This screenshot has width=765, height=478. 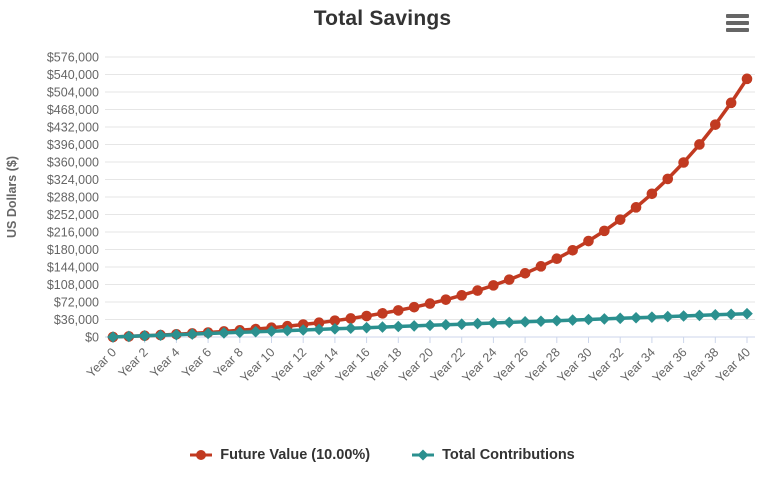 I want to click on legend-label-future-value: Future Value (10.00%), so click(x=295, y=455).